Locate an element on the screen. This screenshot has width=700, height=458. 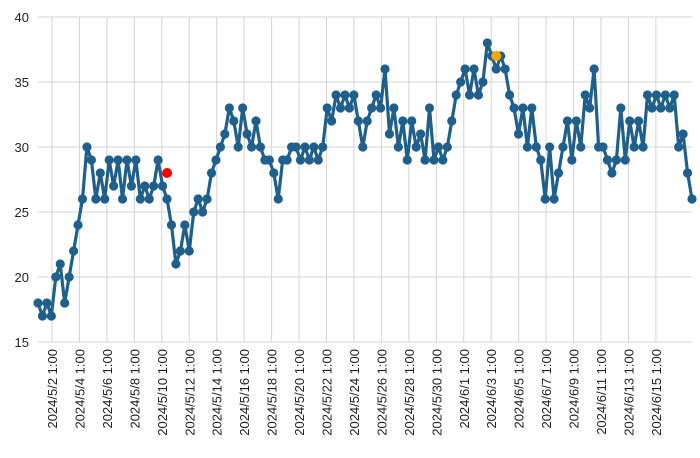
x-tick-label: 2024/5/30 1:00 is located at coordinates (436, 392).